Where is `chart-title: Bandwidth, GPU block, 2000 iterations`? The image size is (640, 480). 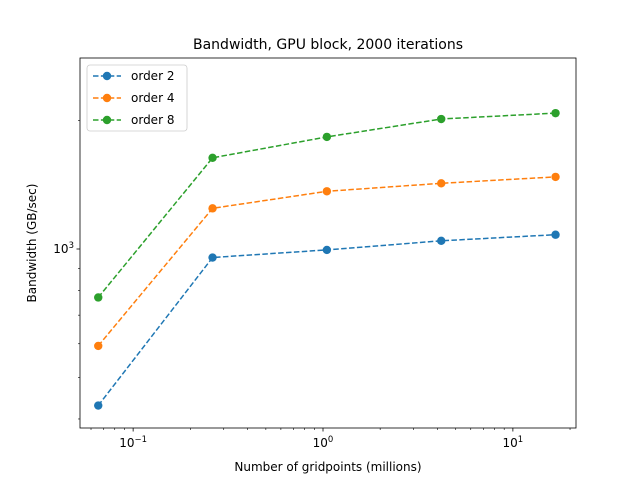
chart-title: Bandwidth, GPU block, 2000 iterations is located at coordinates (328, 45).